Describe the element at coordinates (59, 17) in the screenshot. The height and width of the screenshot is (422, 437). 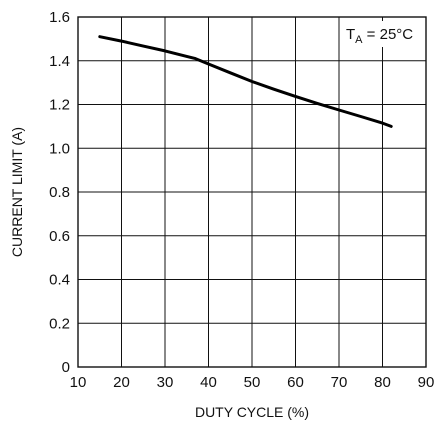
I see `y-tick-label: 1.6` at that location.